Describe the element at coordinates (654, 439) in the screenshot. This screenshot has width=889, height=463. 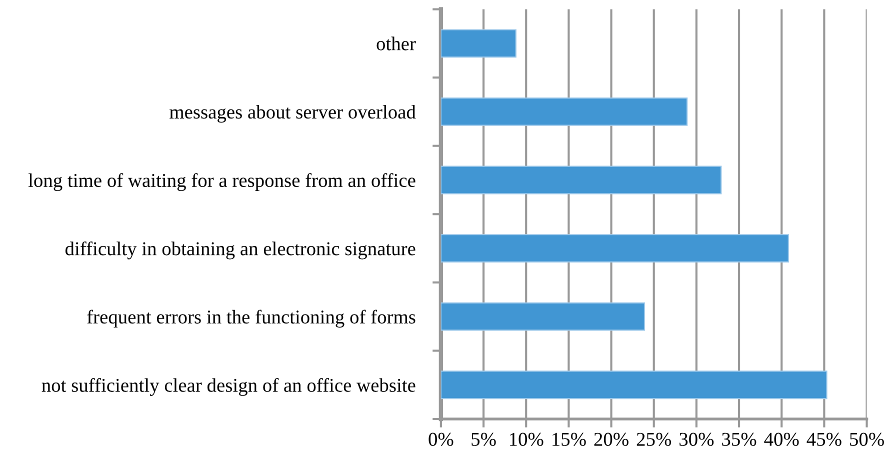
I see `x-tick-label: 25%` at that location.